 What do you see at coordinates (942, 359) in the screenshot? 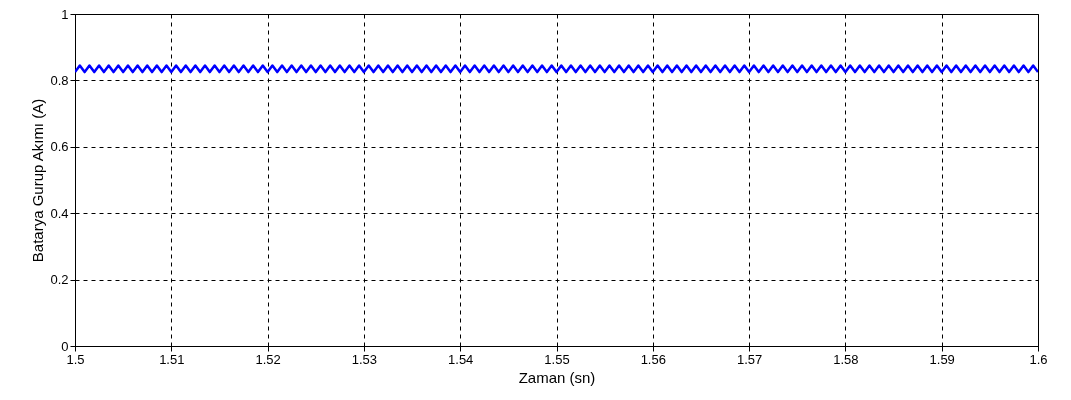
I see `x-tick-label: 1.59` at bounding box center [942, 359].